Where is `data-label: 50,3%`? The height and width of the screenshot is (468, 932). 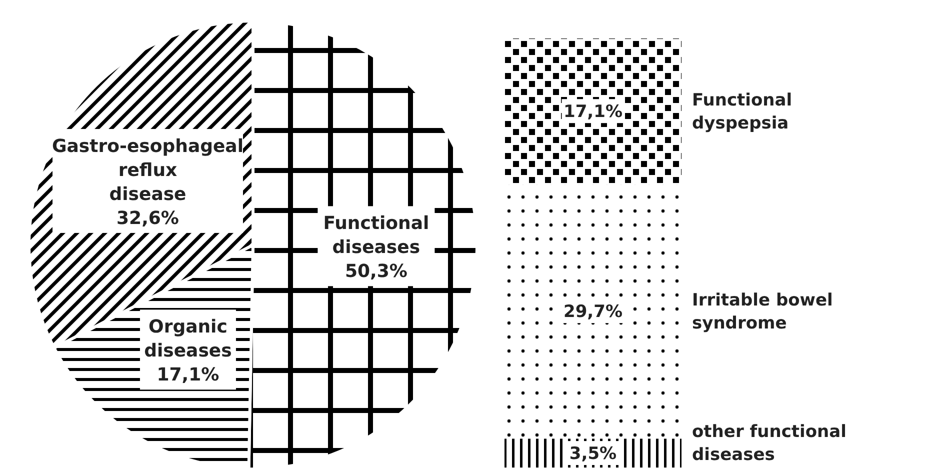 data-label: 50,3% is located at coordinates (376, 271).